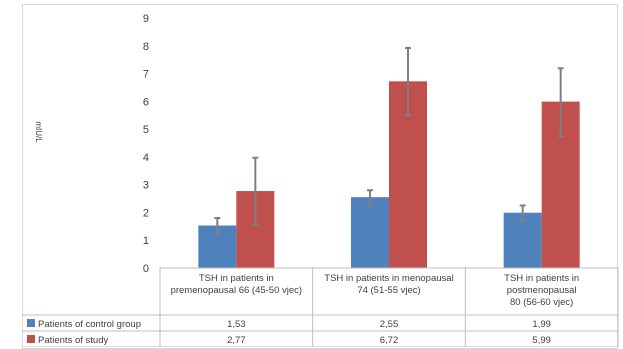 The height and width of the screenshot is (349, 623). I want to click on category-label: 74 (51-55 vjec), so click(388, 290).